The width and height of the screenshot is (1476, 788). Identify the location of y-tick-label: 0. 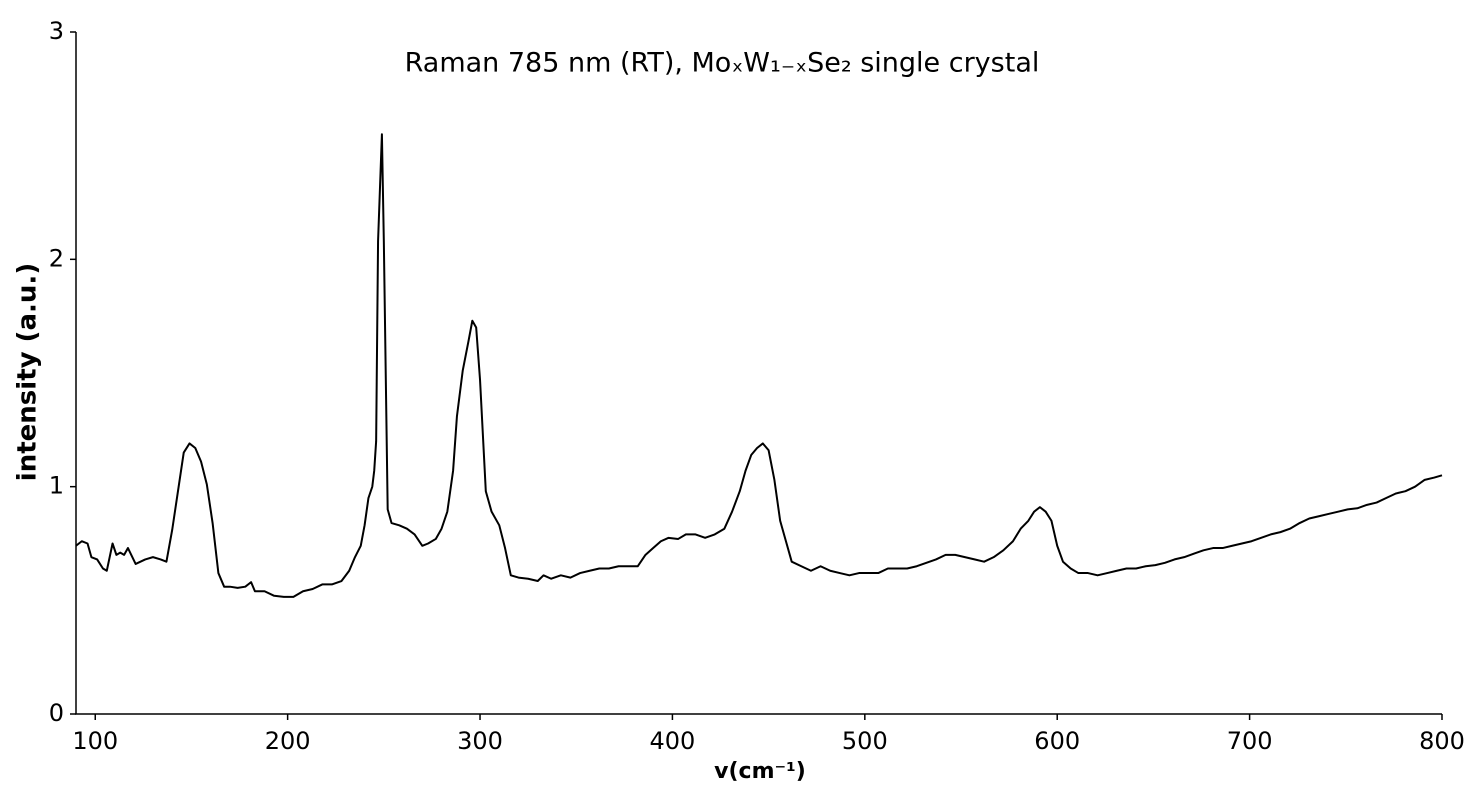
(56, 713).